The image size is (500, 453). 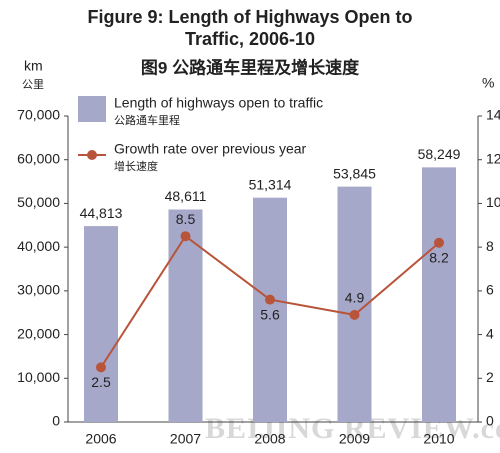 What do you see at coordinates (270, 314) in the screenshot?
I see `value-label: 5.6` at bounding box center [270, 314].